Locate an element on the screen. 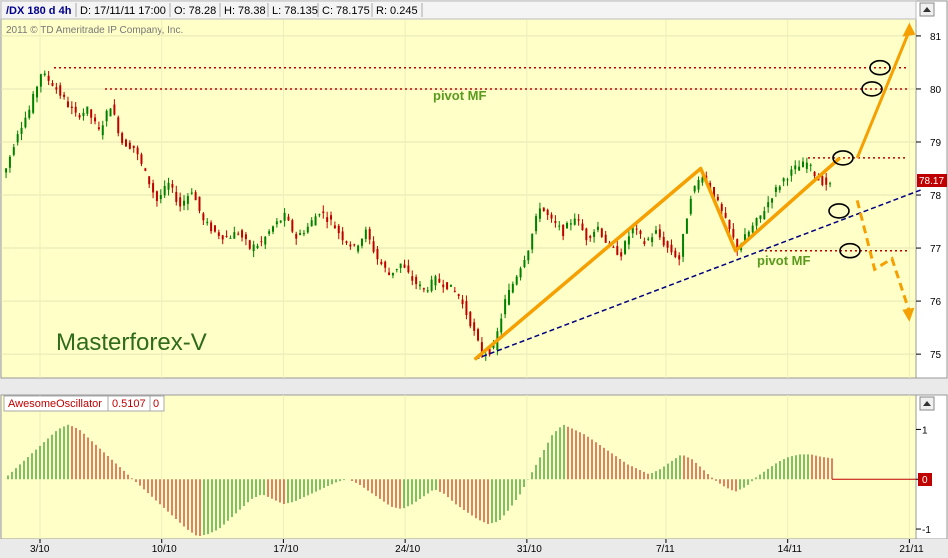 Image resolution: width=948 pixels, height=558 pixels. arrow-down-icon is located at coordinates (908, 314).